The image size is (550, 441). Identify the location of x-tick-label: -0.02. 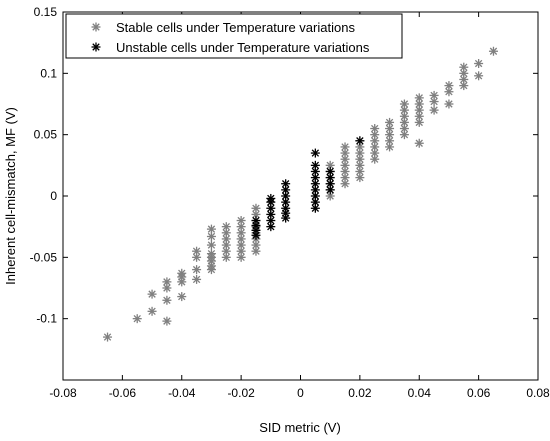
(241, 393).